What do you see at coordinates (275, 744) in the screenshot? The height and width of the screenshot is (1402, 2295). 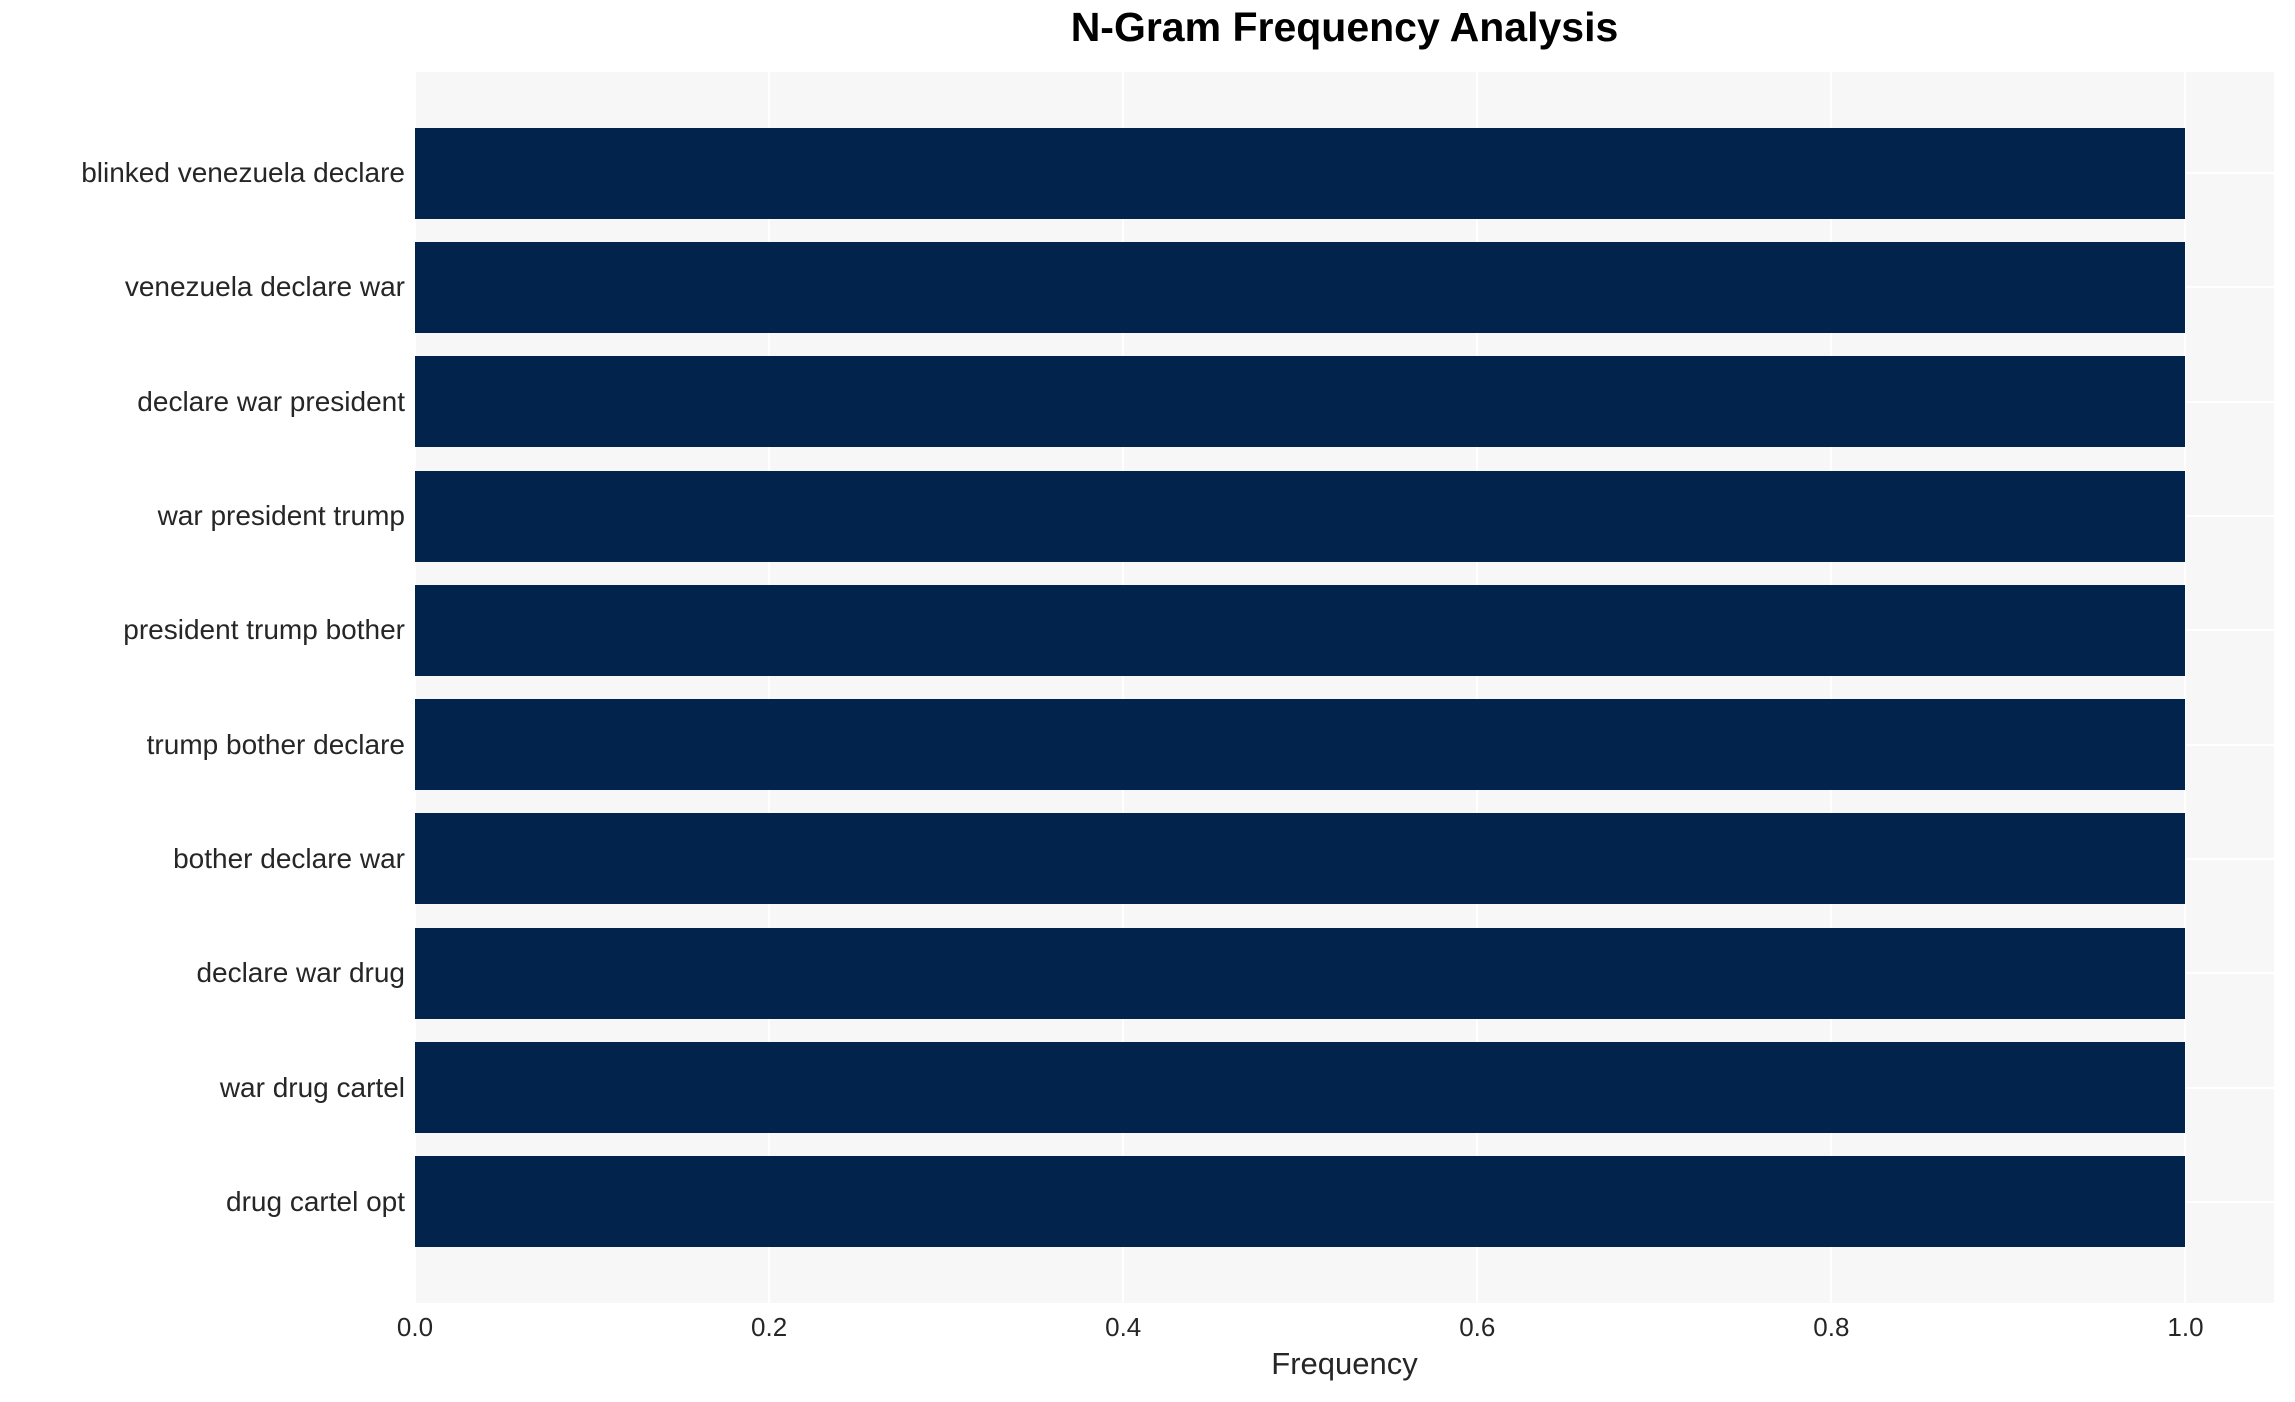 I see `y-tick-label: trump bother declare` at bounding box center [275, 744].